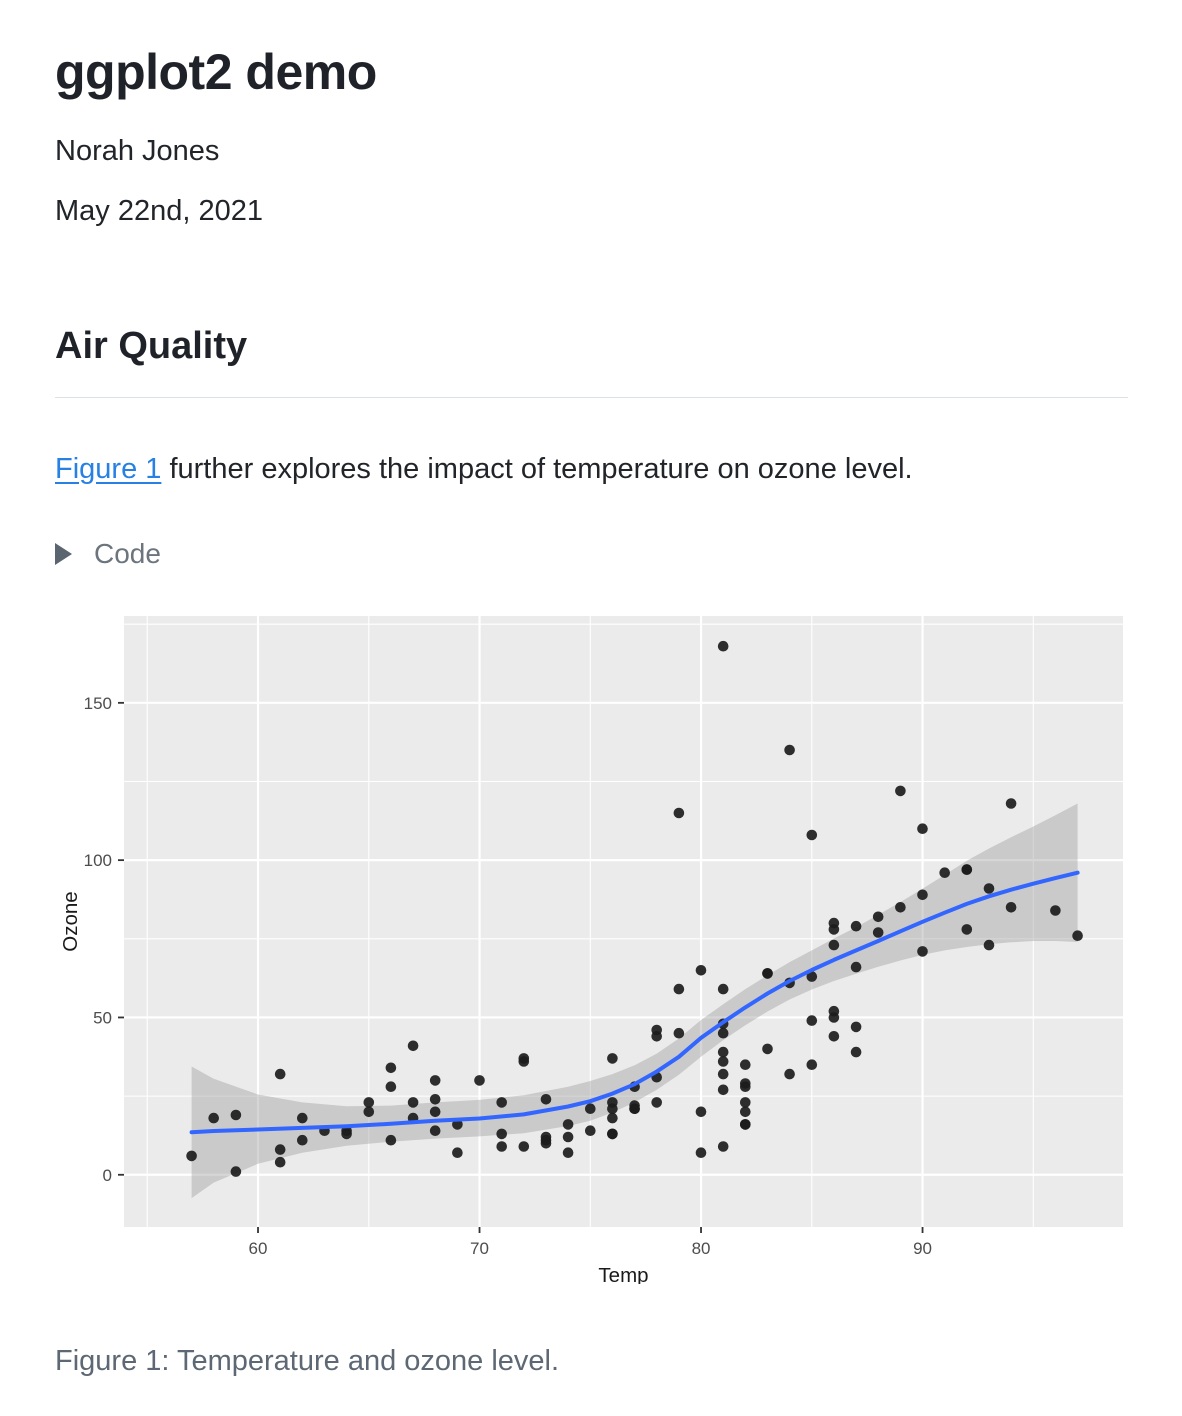 The width and height of the screenshot is (1182, 1416). What do you see at coordinates (591, 554) in the screenshot?
I see `code-fold-toggle: Code` at bounding box center [591, 554].